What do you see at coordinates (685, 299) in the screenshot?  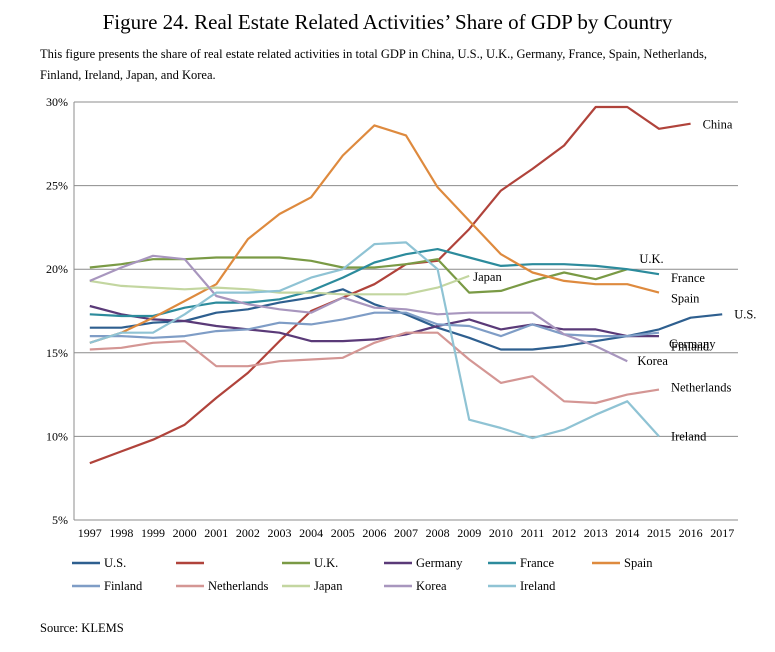 I see `series-end-label: Spain` at bounding box center [685, 299].